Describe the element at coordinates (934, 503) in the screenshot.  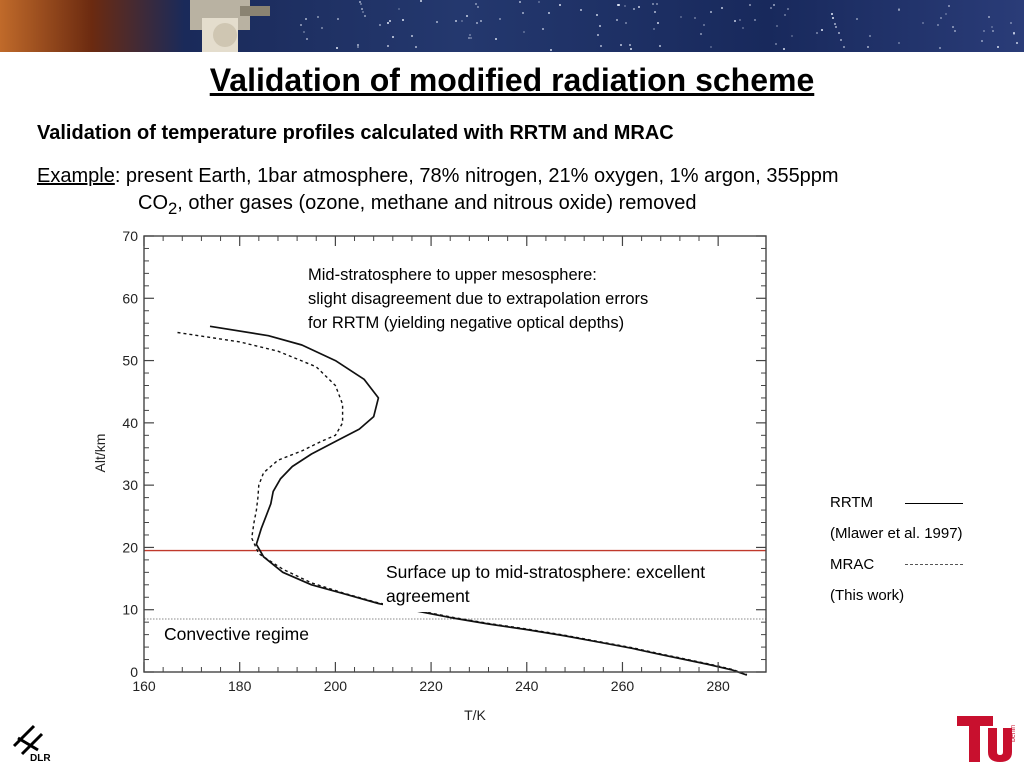
I see `legend-rrtm-line` at that location.